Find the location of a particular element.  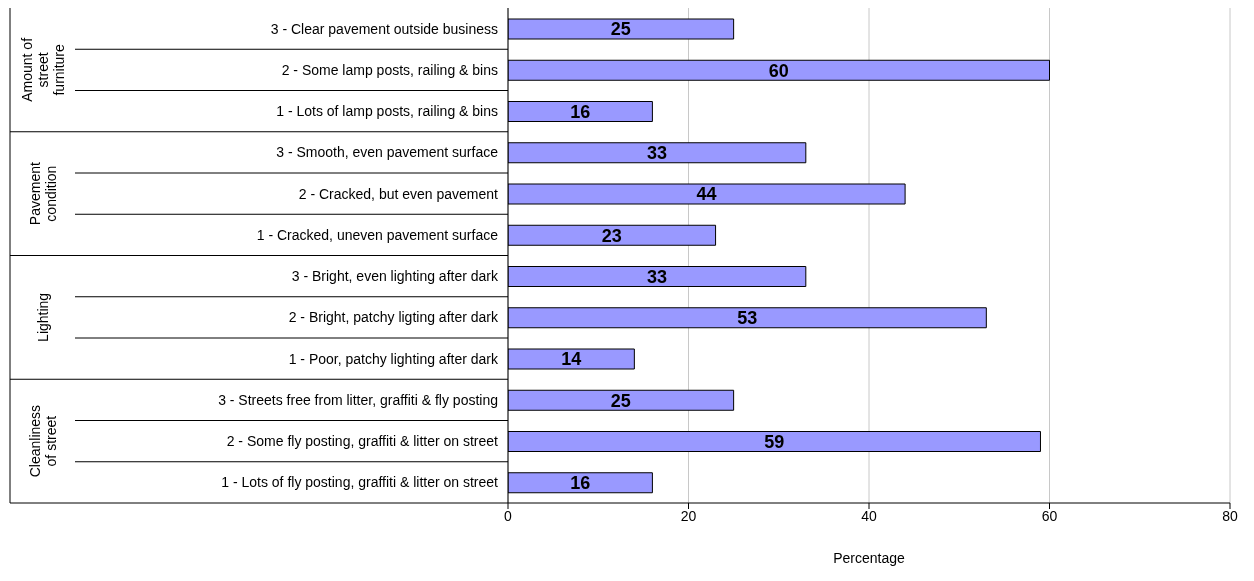

y-tick-label: 3 - Bright, even lighting after dark is located at coordinates (395, 276).